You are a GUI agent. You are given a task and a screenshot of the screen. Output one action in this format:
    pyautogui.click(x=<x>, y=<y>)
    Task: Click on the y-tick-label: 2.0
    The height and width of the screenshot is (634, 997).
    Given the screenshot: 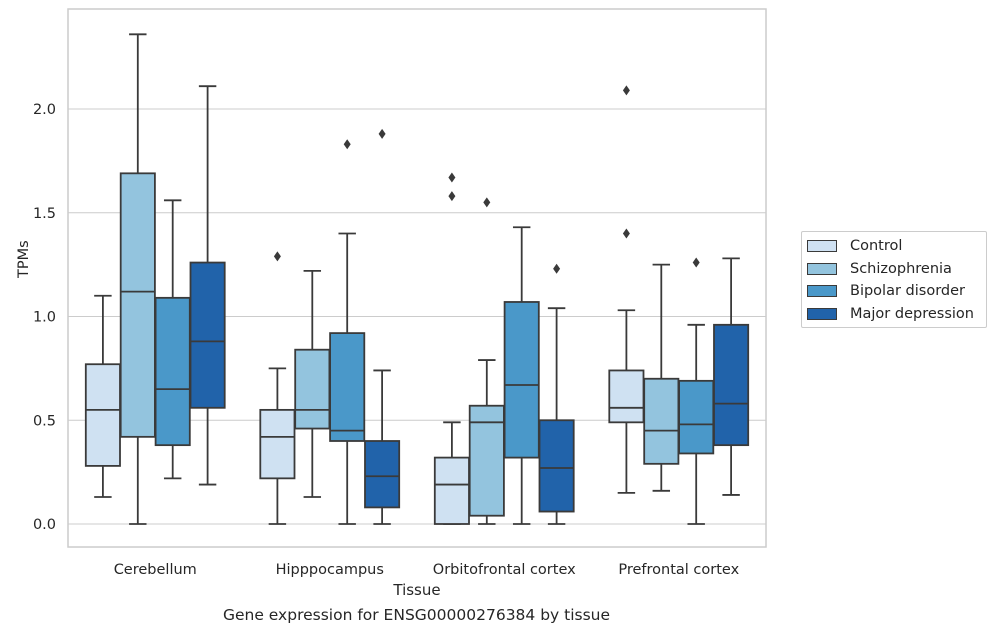 What is the action you would take?
    pyautogui.click(x=44, y=110)
    